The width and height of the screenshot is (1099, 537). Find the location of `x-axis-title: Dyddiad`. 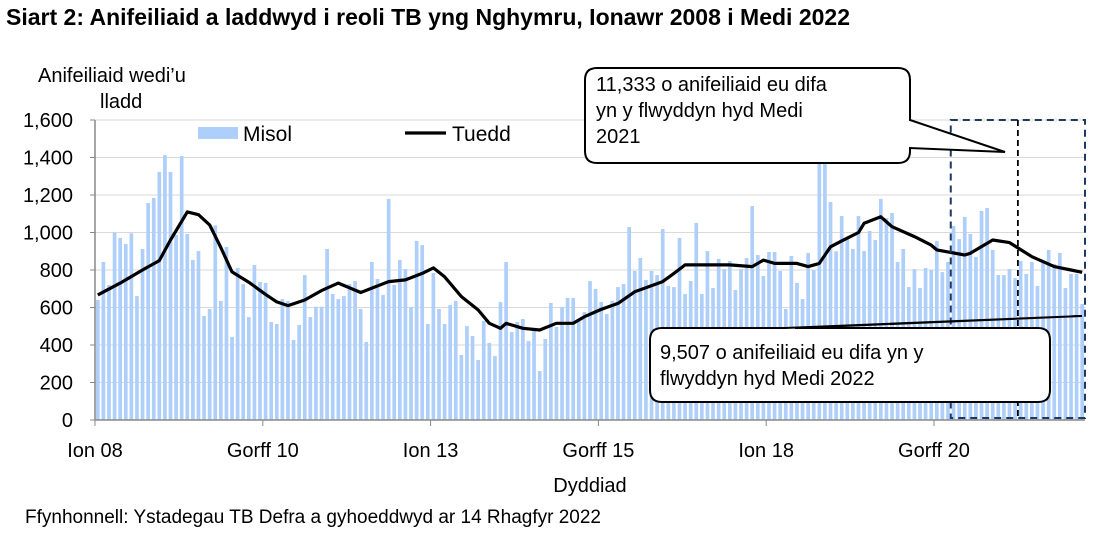

x-axis-title: Dyddiad is located at coordinates (589, 486).